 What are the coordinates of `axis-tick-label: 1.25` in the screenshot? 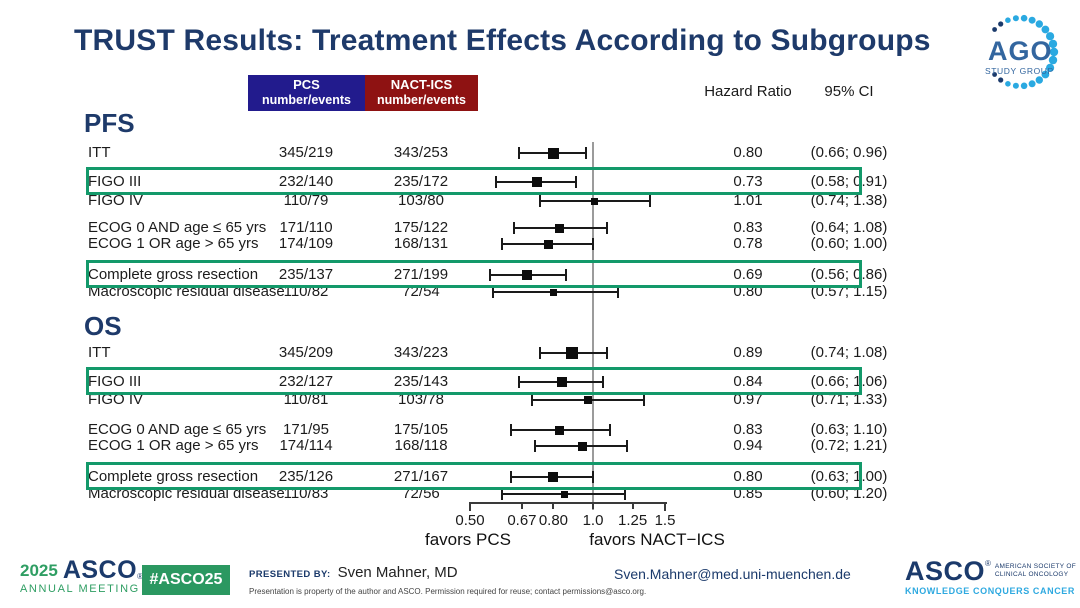 It's located at (633, 520).